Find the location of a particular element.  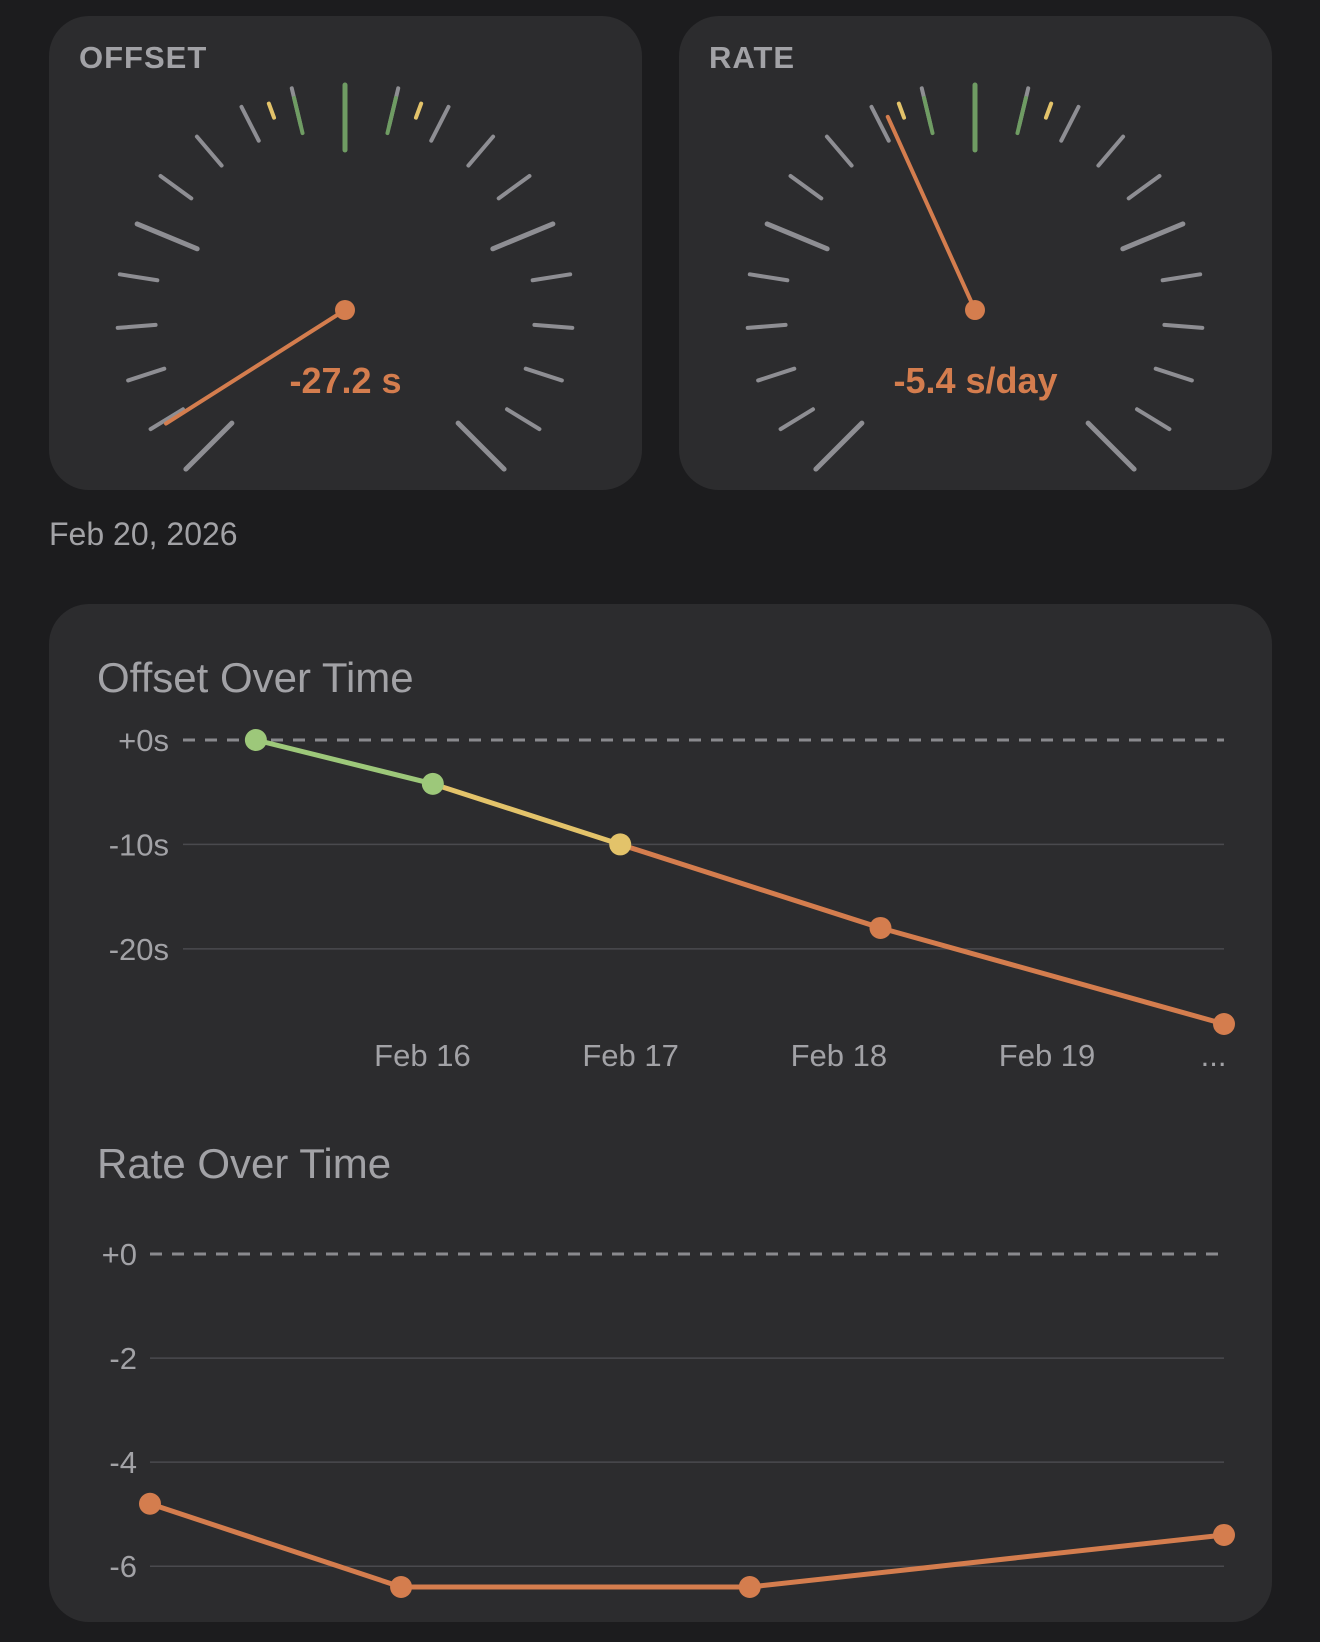

rate-gauge-card: RATE -5.4 s/day is located at coordinates (975, 253).